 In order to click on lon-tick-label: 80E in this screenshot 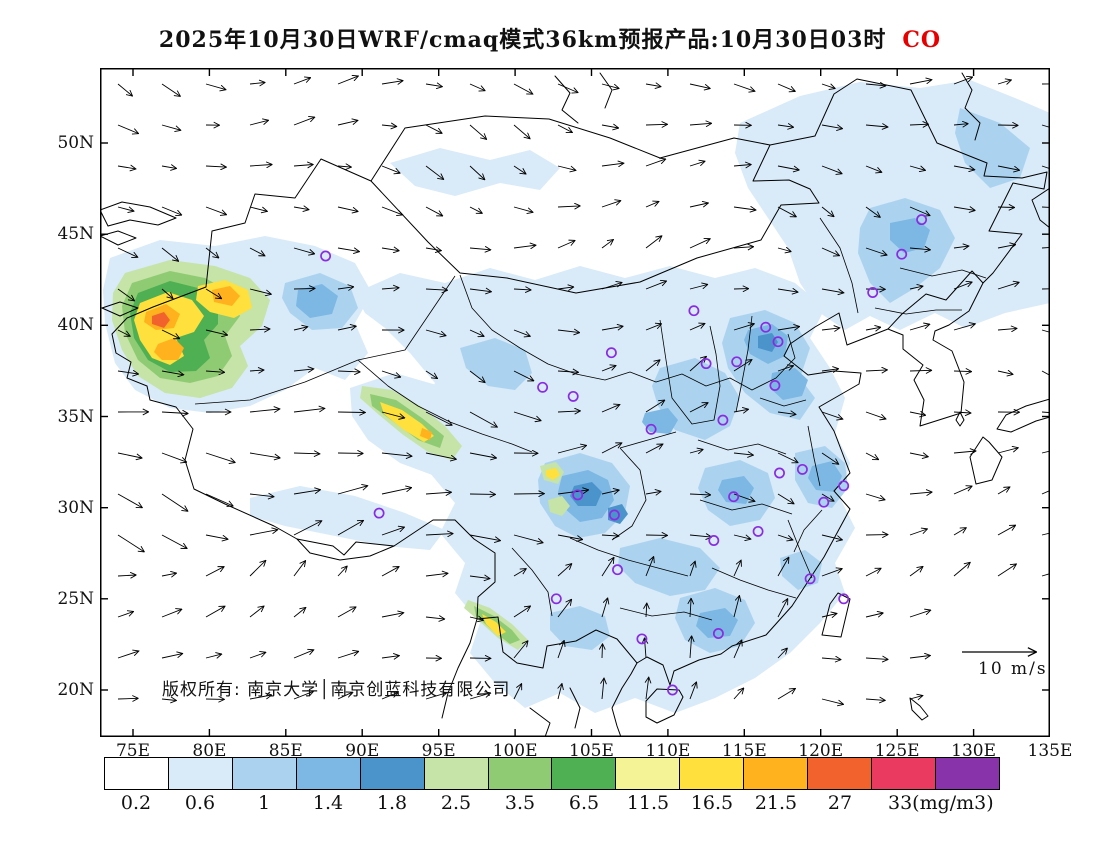, I will do `click(209, 751)`.